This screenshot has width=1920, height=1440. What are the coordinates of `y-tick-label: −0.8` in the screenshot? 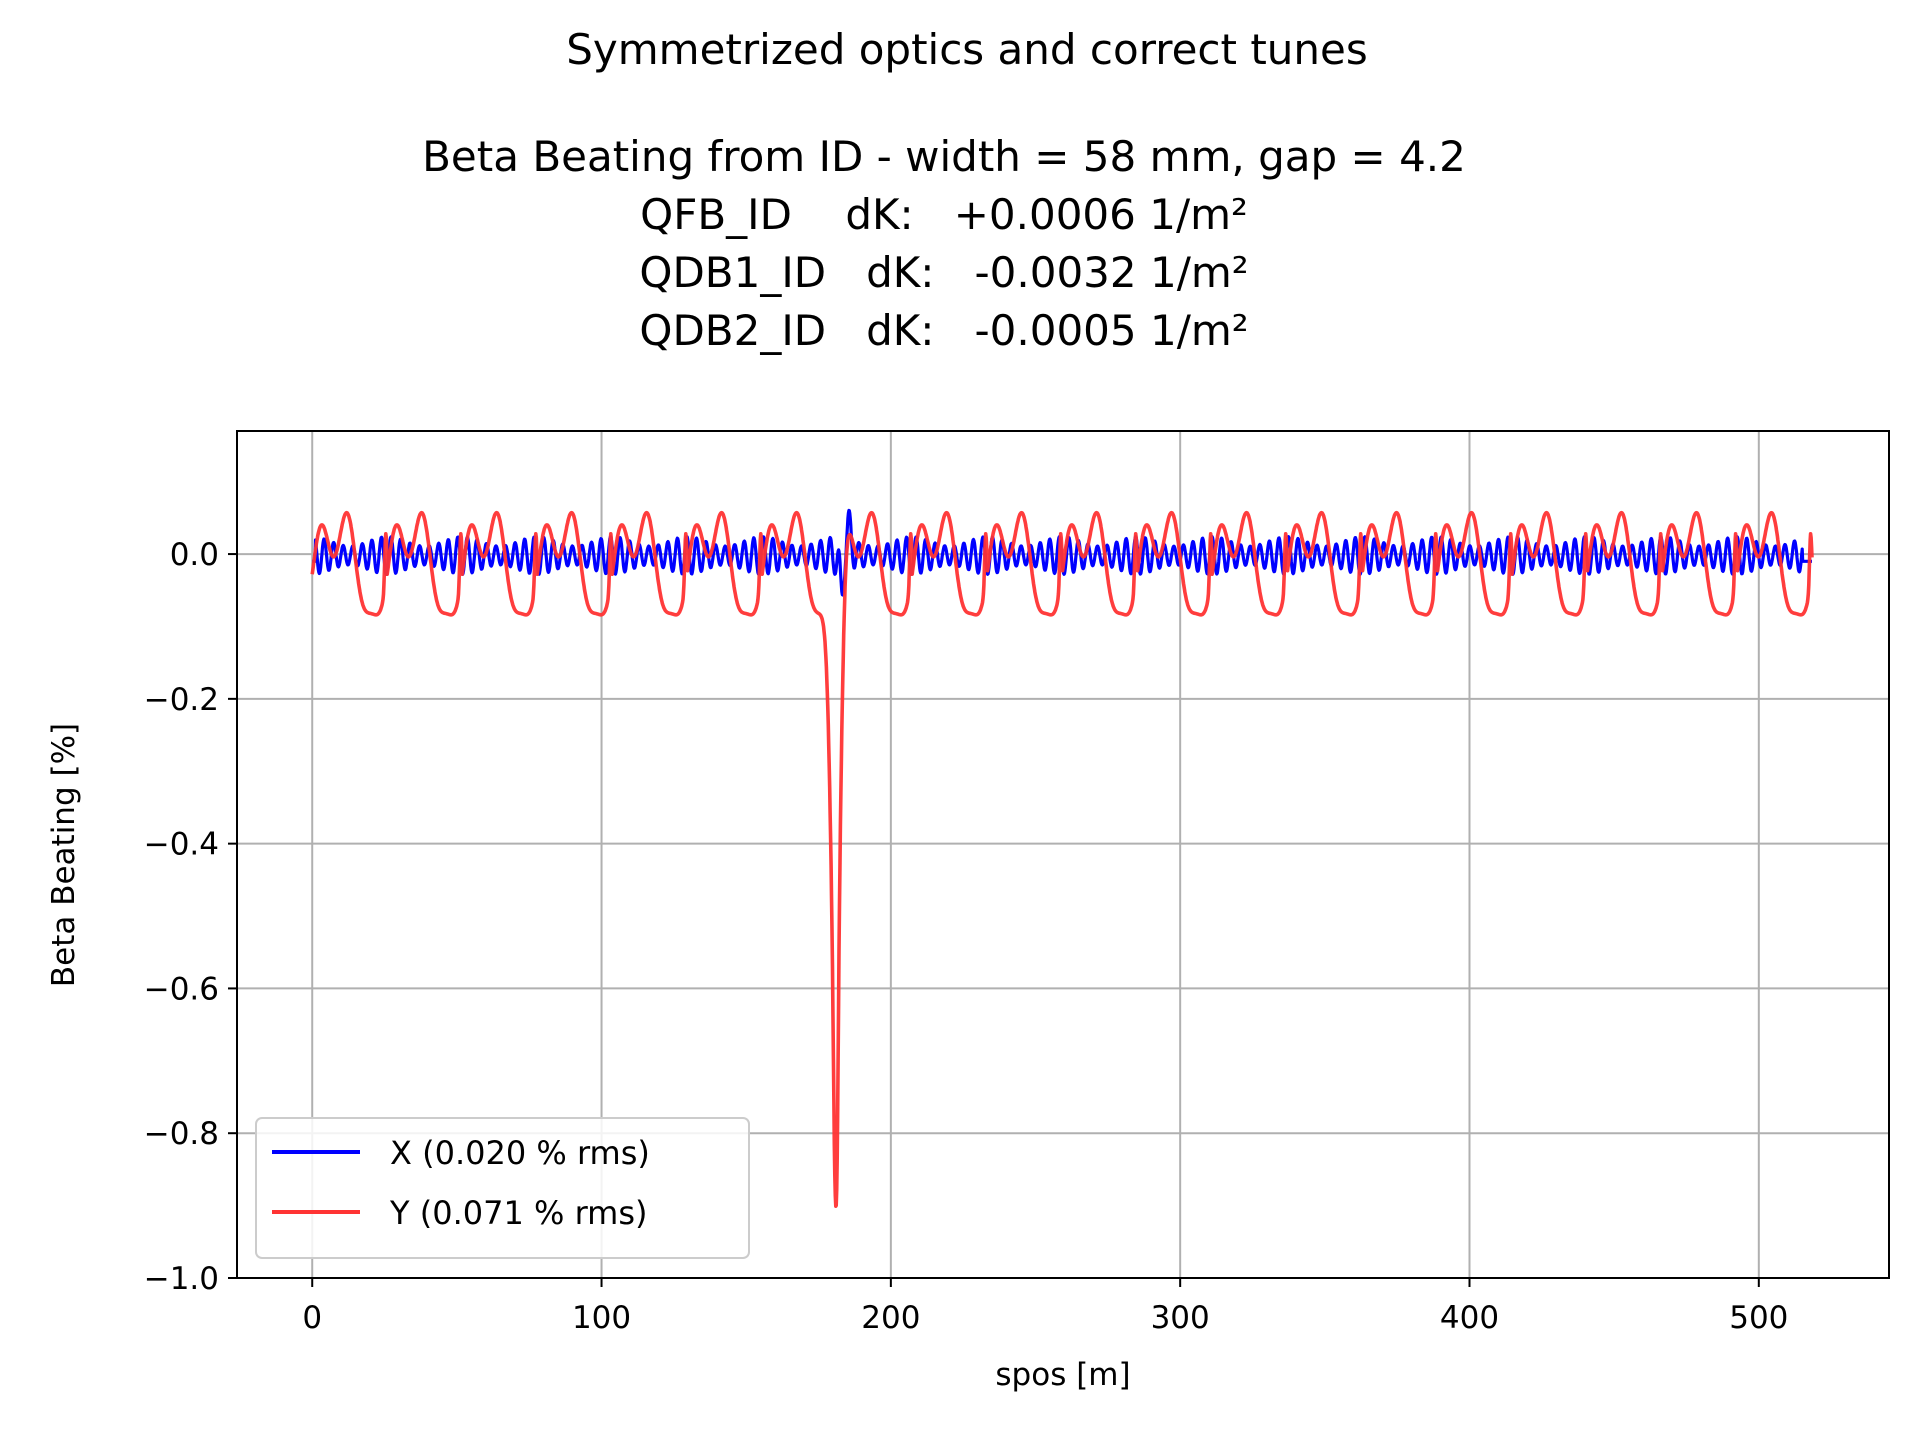 It's located at (181, 1134).